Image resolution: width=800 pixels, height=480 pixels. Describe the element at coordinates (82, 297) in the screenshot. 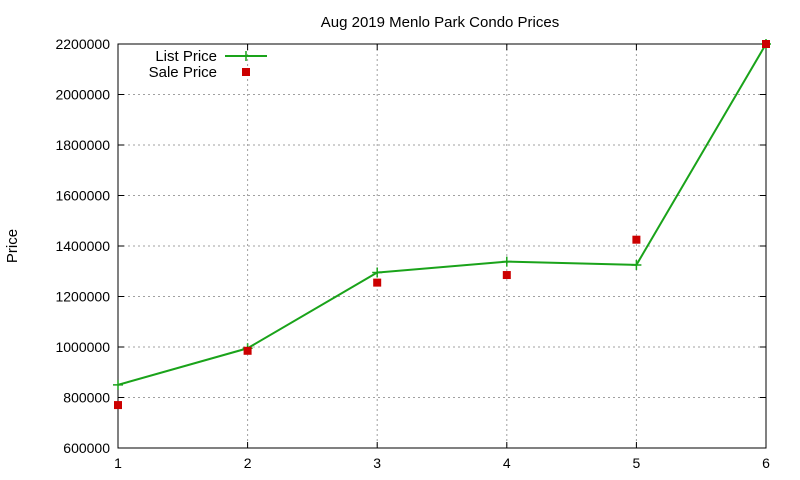

I see `y-tick-label: 1200000` at that location.